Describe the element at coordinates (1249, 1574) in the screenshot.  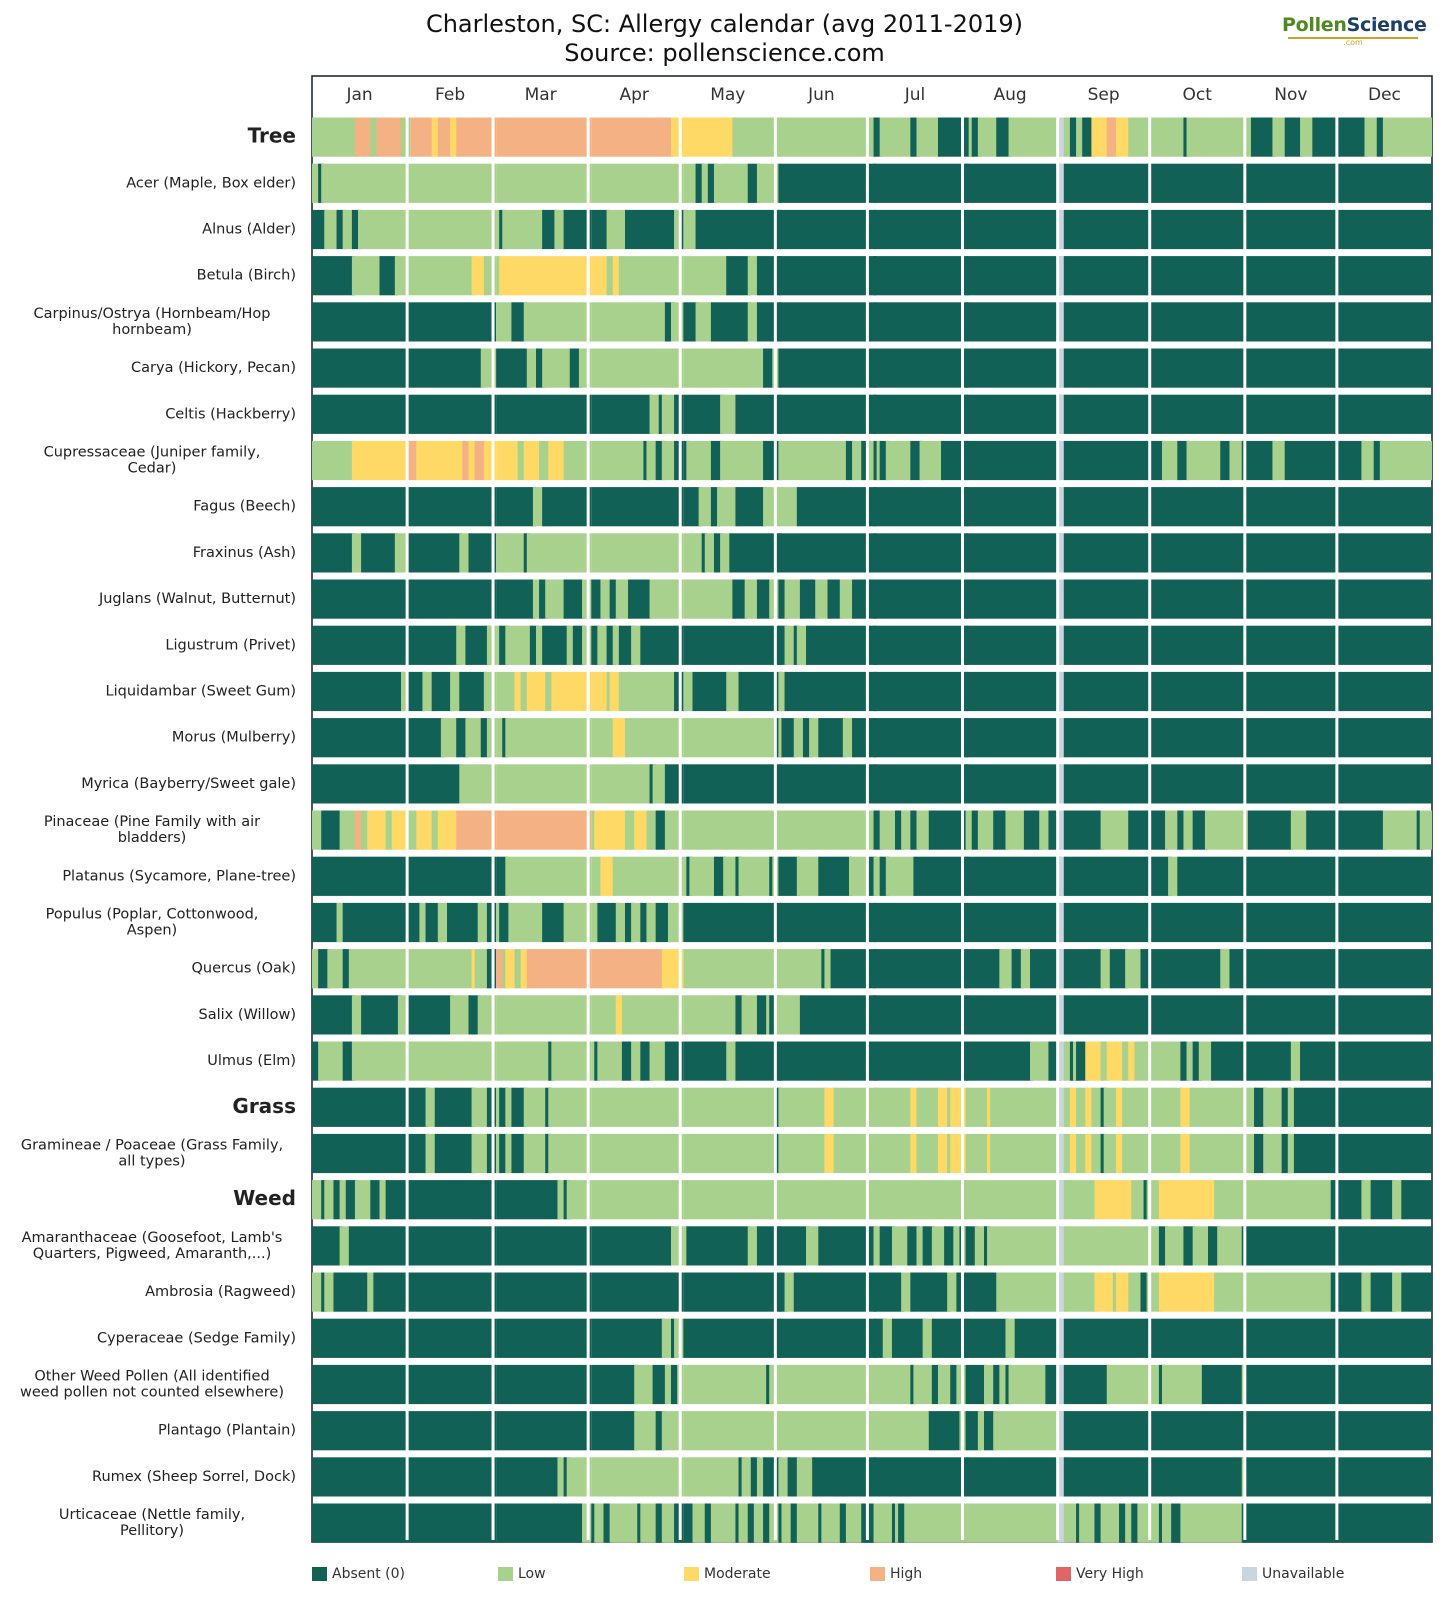
I see `legend-swatch` at that location.